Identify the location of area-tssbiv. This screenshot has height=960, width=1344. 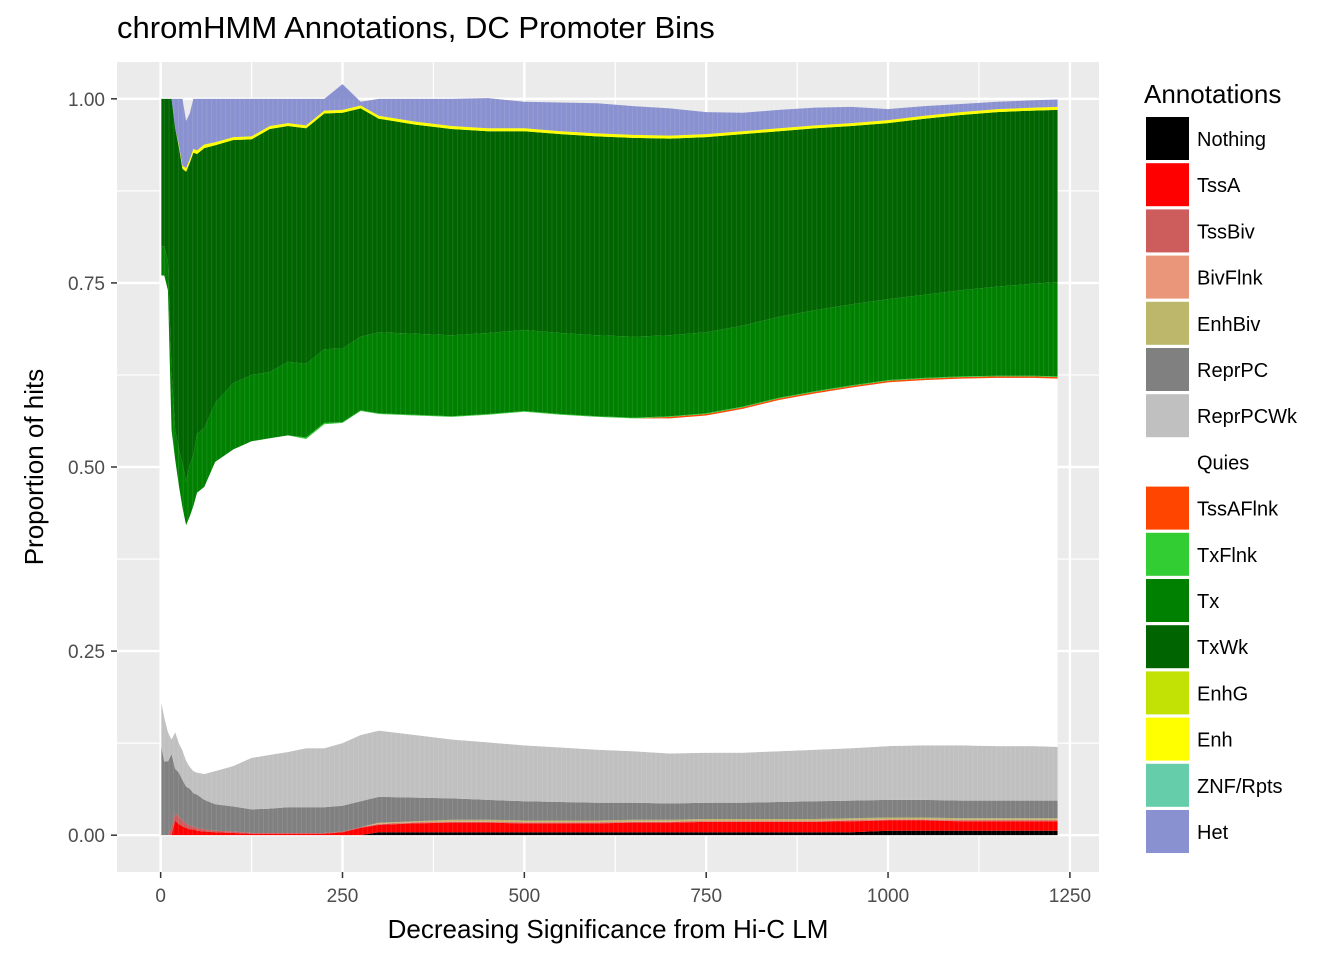
(609, 824).